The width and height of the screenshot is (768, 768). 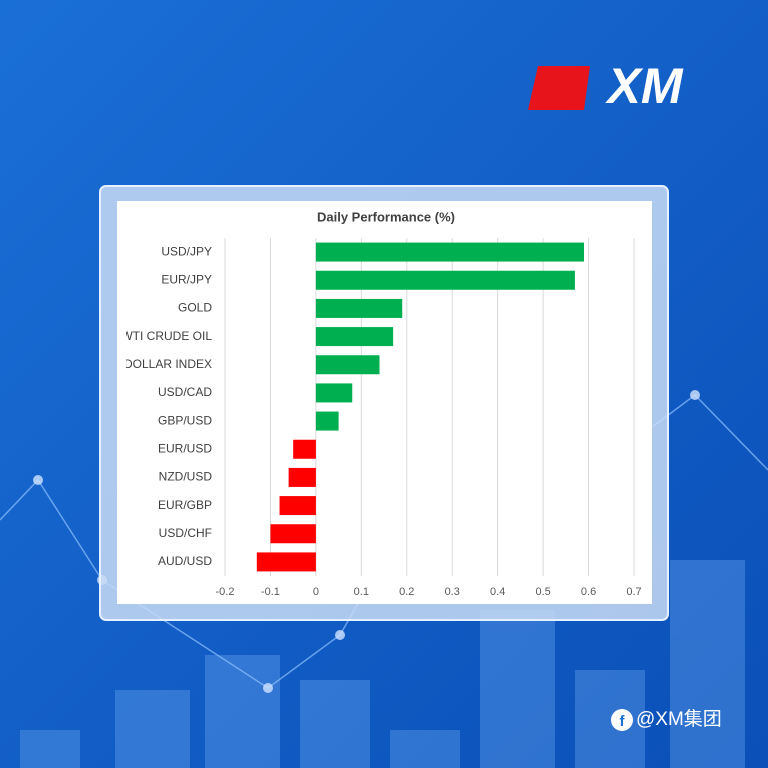 I want to click on x-tick-label: 0.5, so click(x=542, y=592).